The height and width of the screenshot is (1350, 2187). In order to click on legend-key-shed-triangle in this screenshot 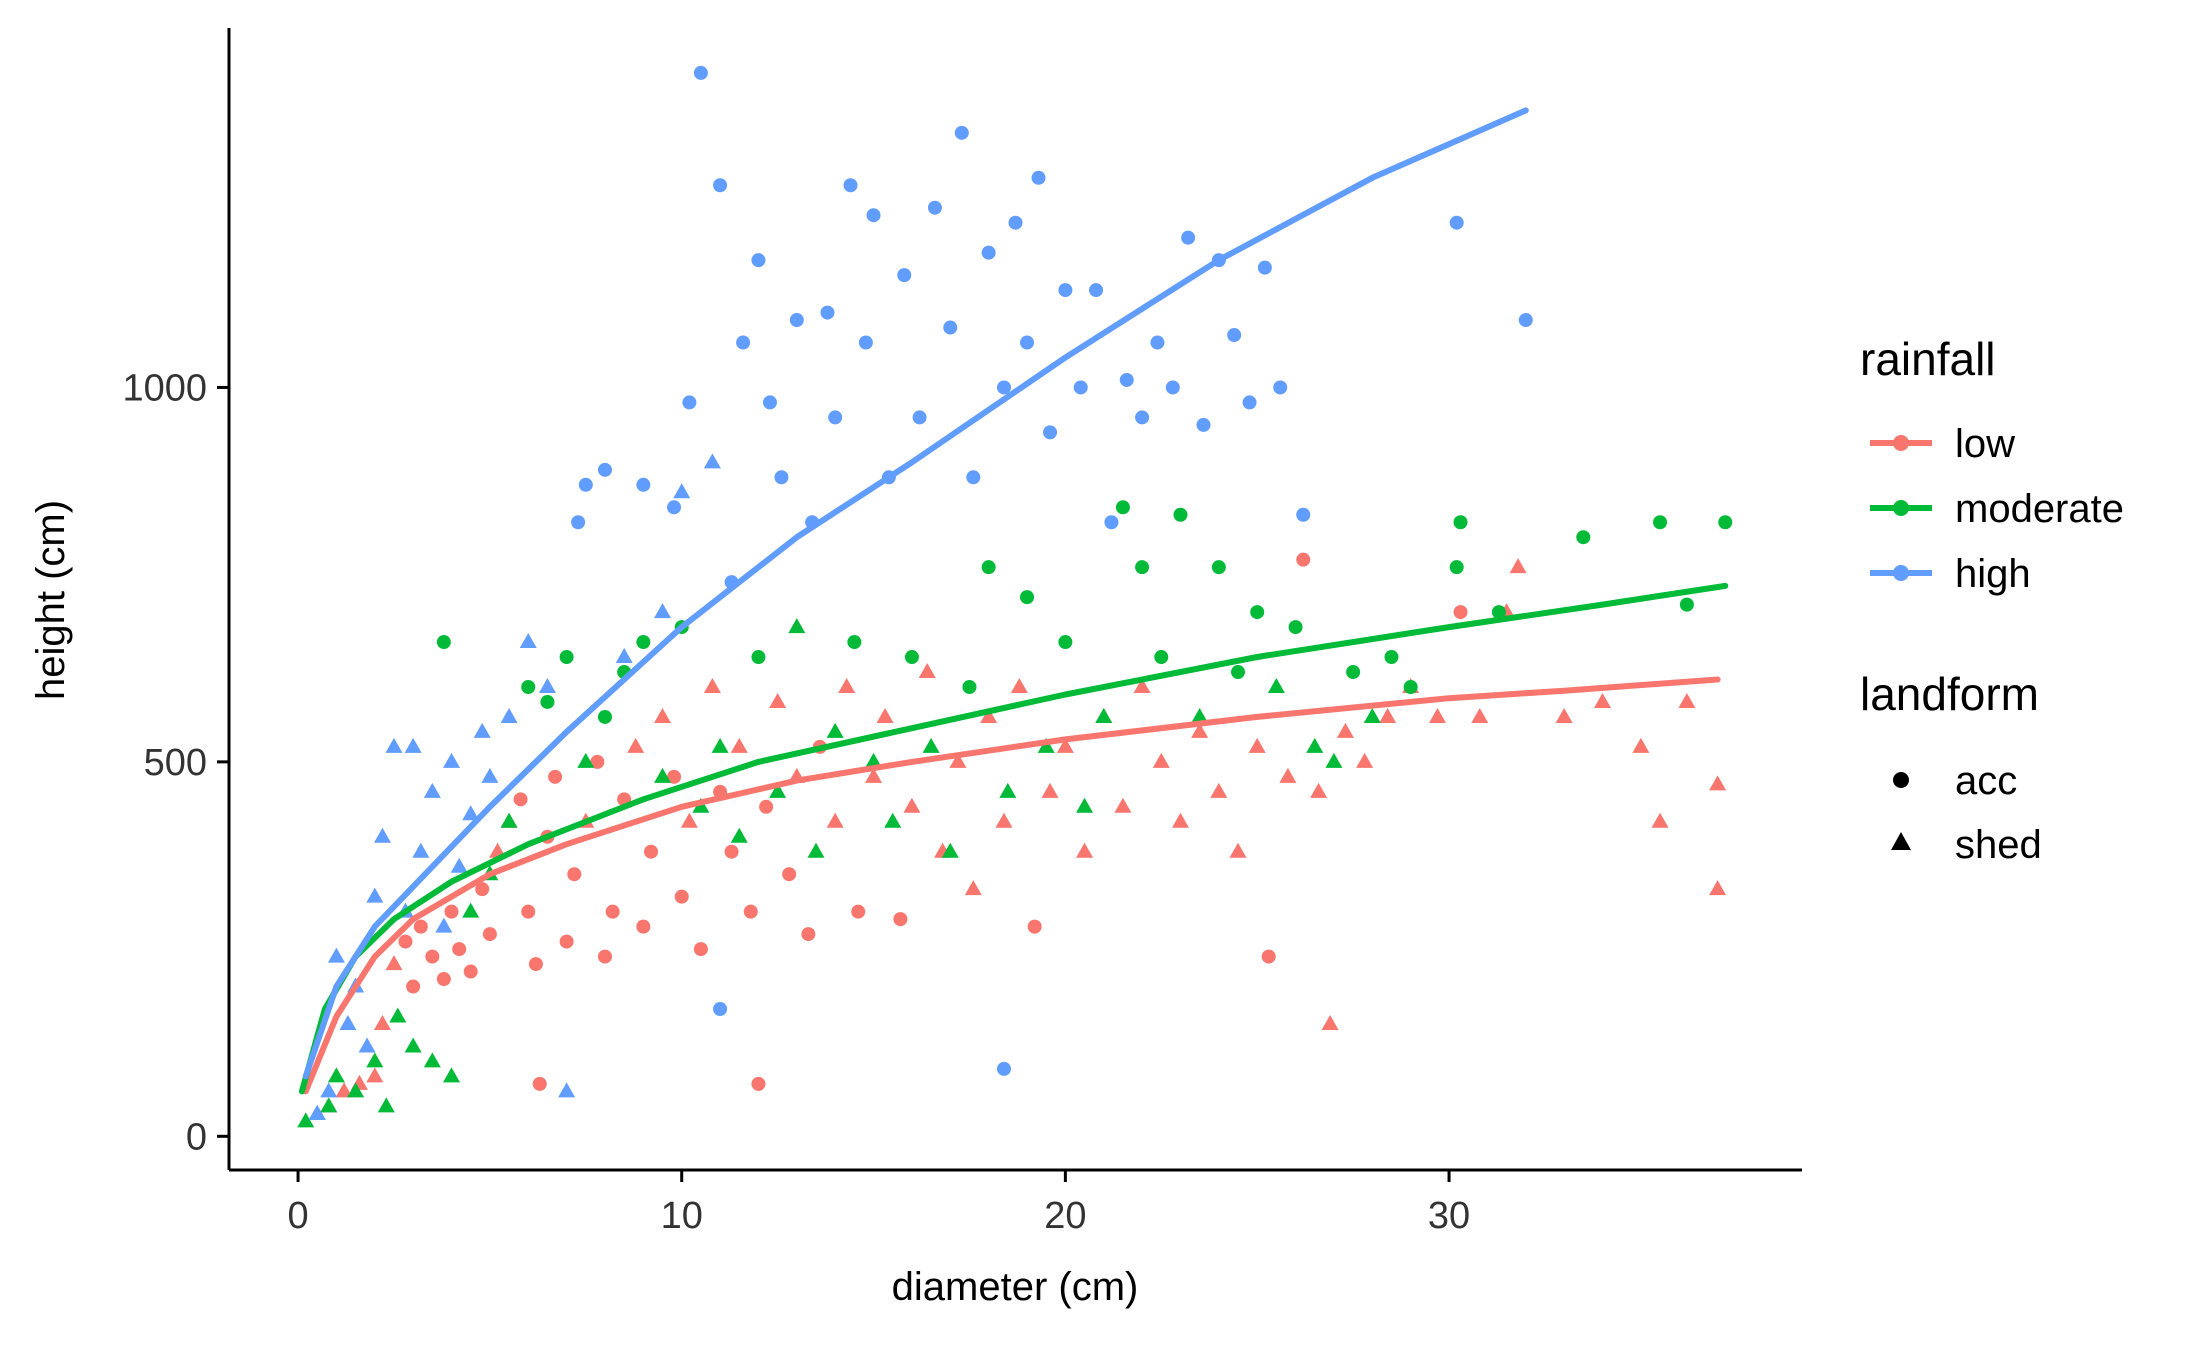, I will do `click(1901, 841)`.